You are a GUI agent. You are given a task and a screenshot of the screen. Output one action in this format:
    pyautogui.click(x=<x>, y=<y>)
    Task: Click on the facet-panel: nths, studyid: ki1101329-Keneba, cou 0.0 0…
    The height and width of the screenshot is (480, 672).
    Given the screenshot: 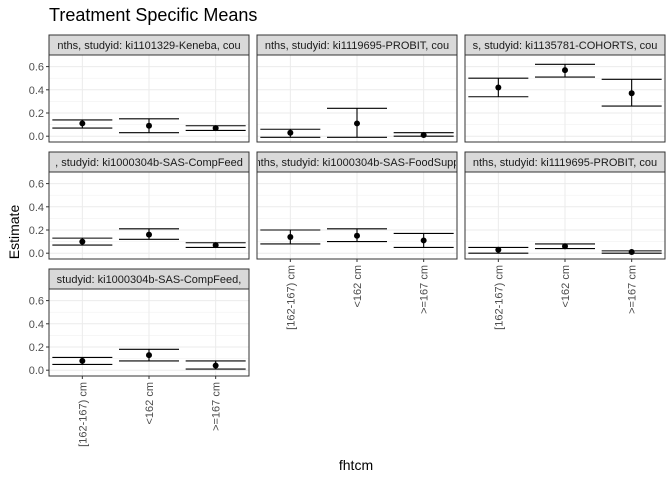 What is the action you would take?
    pyautogui.click(x=139, y=88)
    